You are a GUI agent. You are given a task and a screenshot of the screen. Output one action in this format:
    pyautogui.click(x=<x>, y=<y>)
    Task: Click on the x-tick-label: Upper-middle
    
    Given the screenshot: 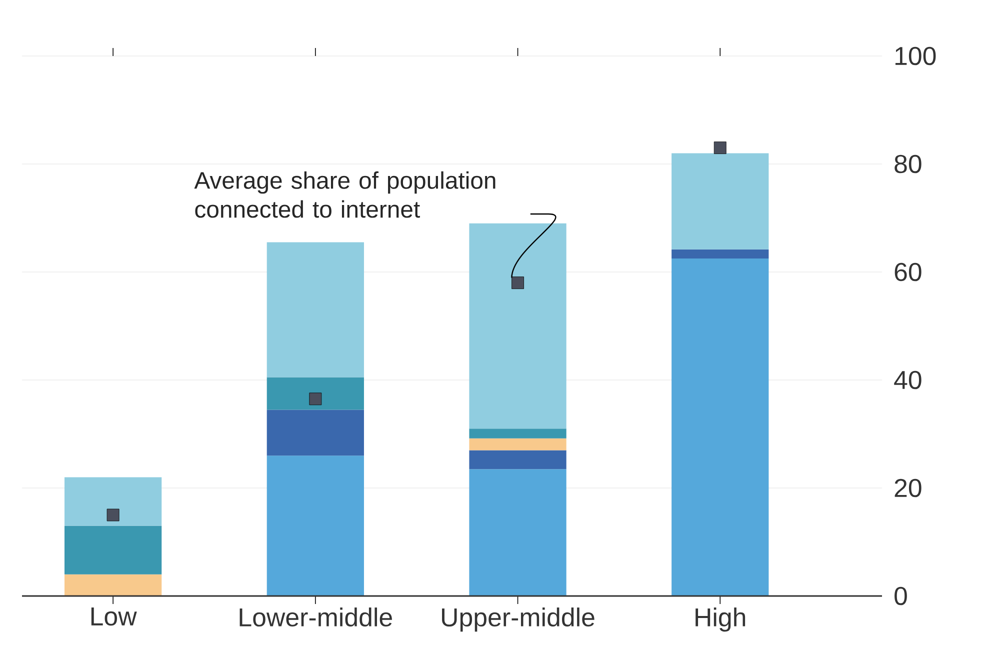 What is the action you would take?
    pyautogui.click(x=518, y=620)
    